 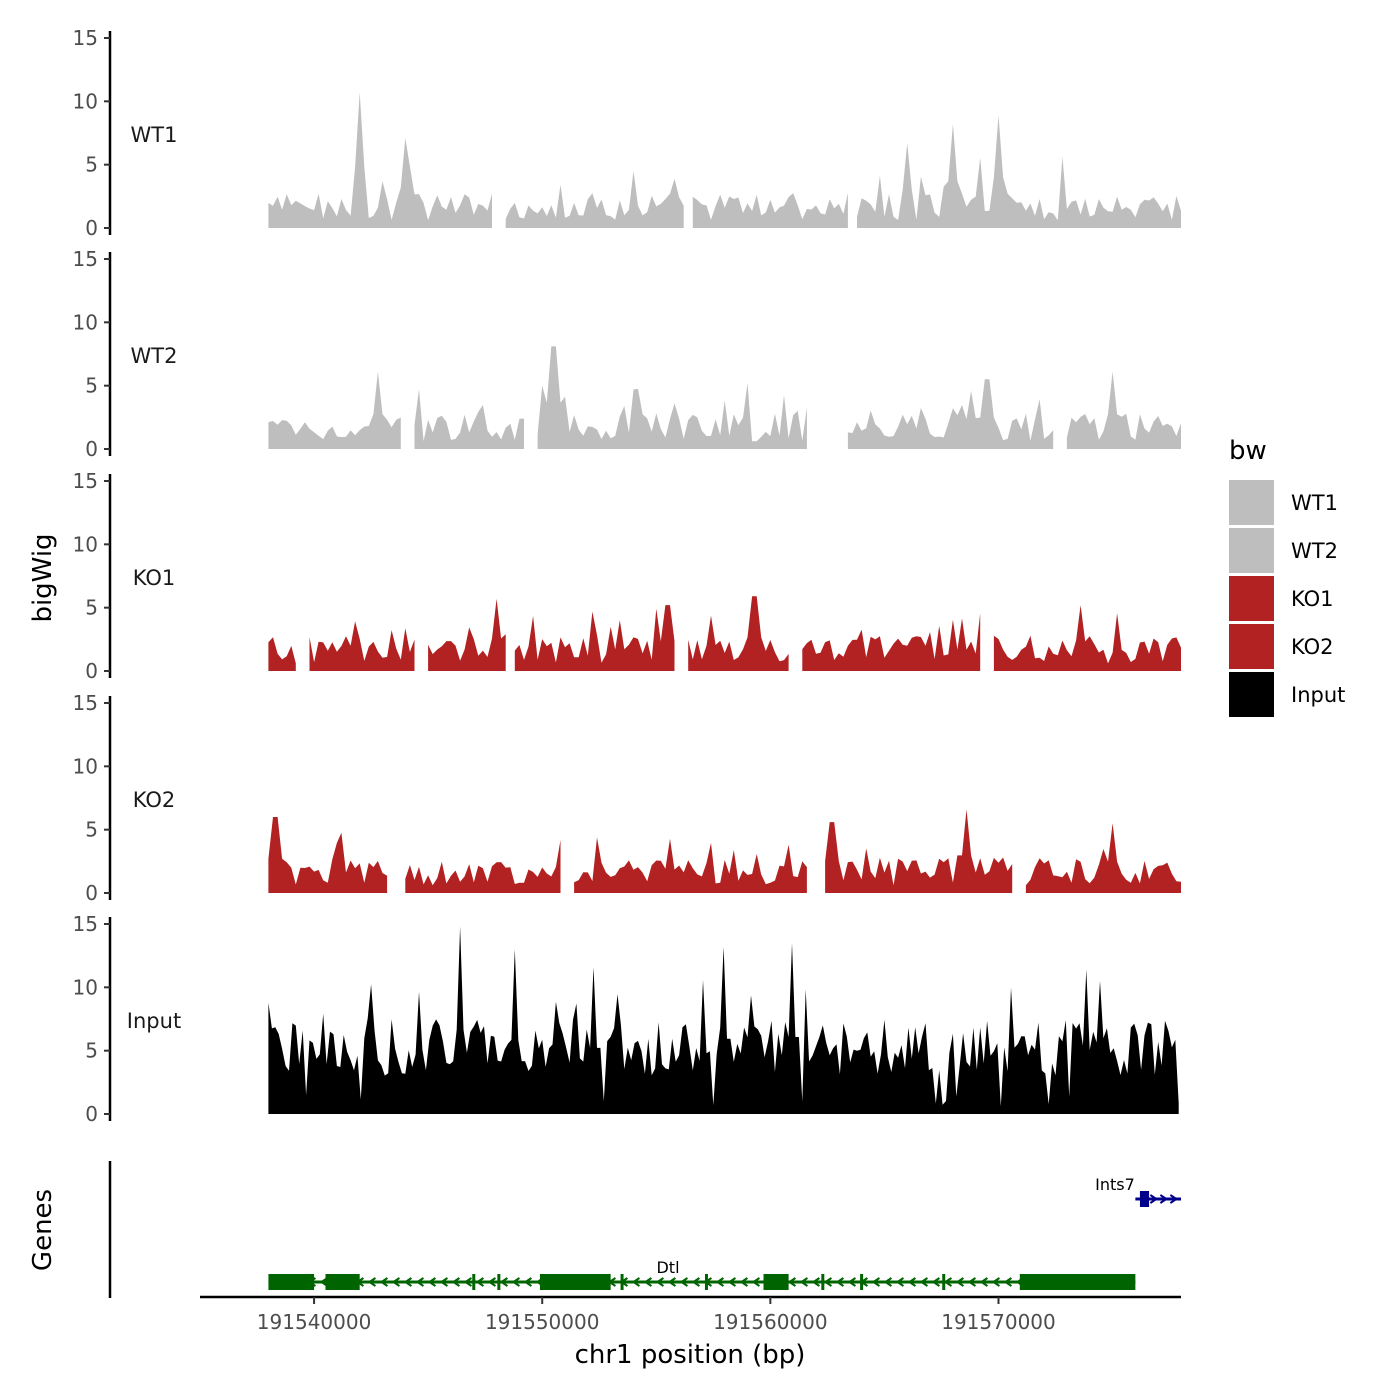 What do you see at coordinates (1287, 576) in the screenshot?
I see `legend: bw WT1 WT2 KO1 KO2 Input` at bounding box center [1287, 576].